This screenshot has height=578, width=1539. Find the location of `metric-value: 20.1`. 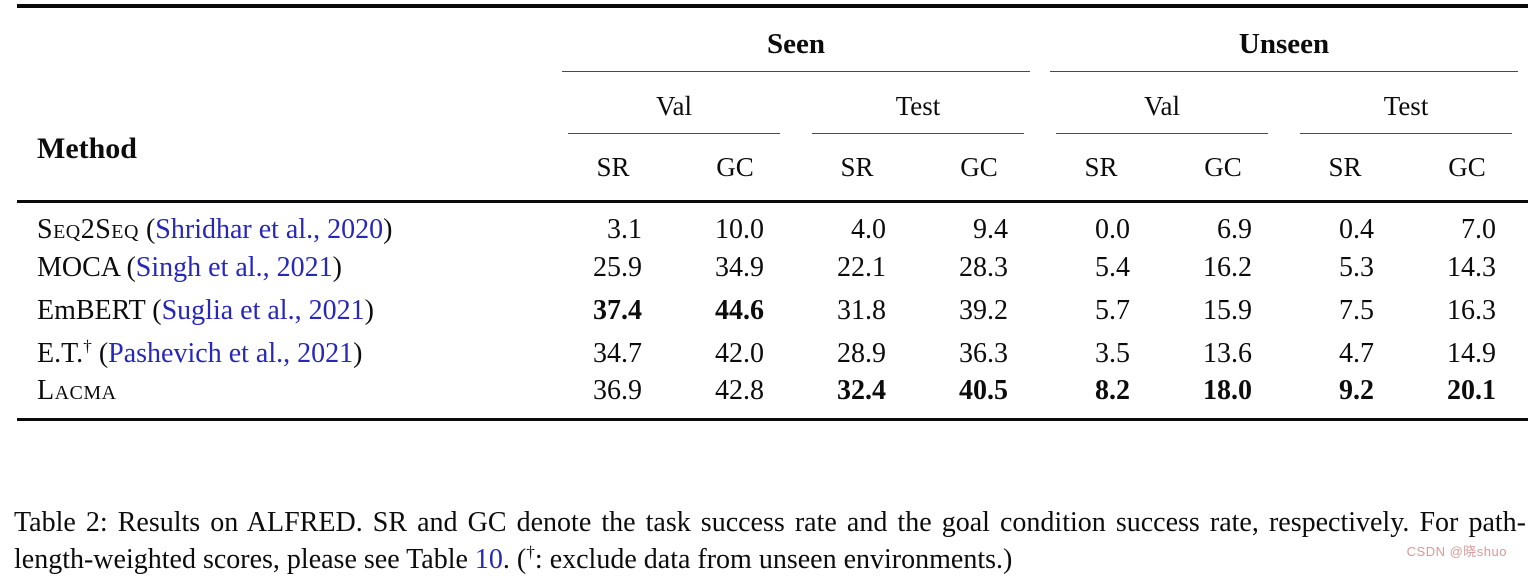

metric-value: 20.1 is located at coordinates (1467, 398).